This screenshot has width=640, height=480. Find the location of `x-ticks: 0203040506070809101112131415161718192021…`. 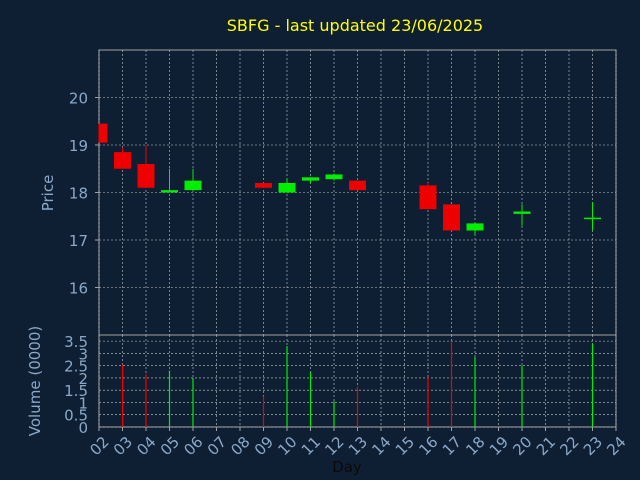

x-ticks: 0203040506070809101112131415161718192021… is located at coordinates (358, 443).